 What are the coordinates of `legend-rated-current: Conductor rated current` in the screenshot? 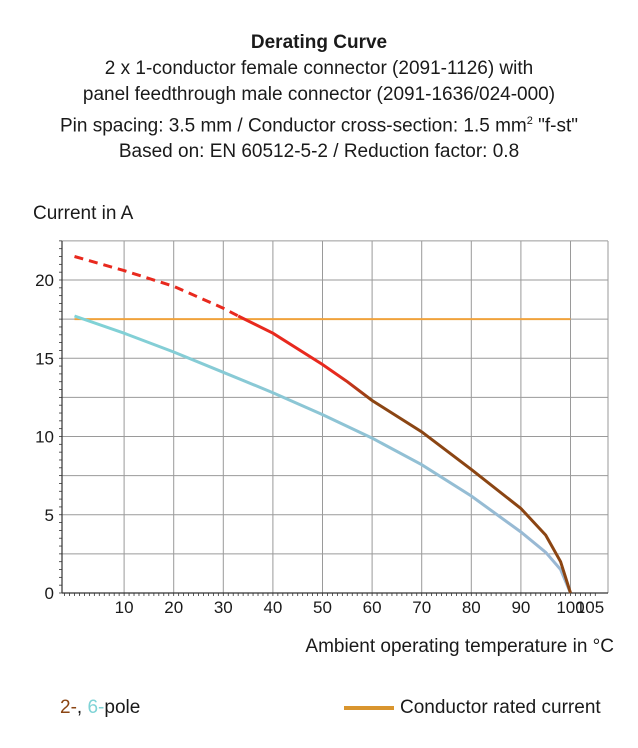 It's located at (472, 708).